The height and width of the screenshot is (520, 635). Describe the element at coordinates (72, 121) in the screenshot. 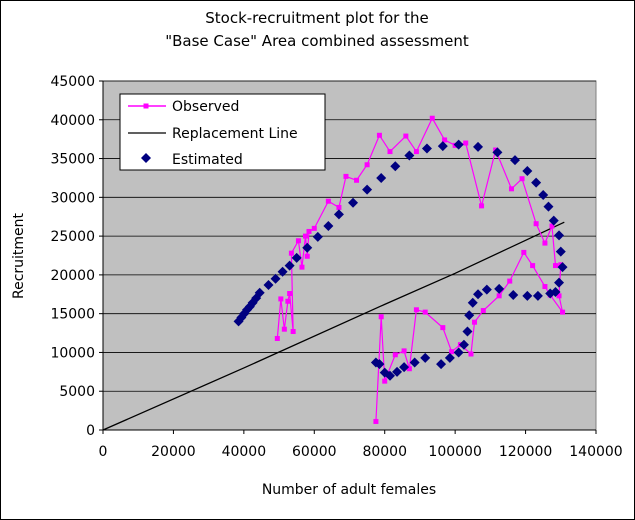

I see `y-tick-label: 40000` at that location.